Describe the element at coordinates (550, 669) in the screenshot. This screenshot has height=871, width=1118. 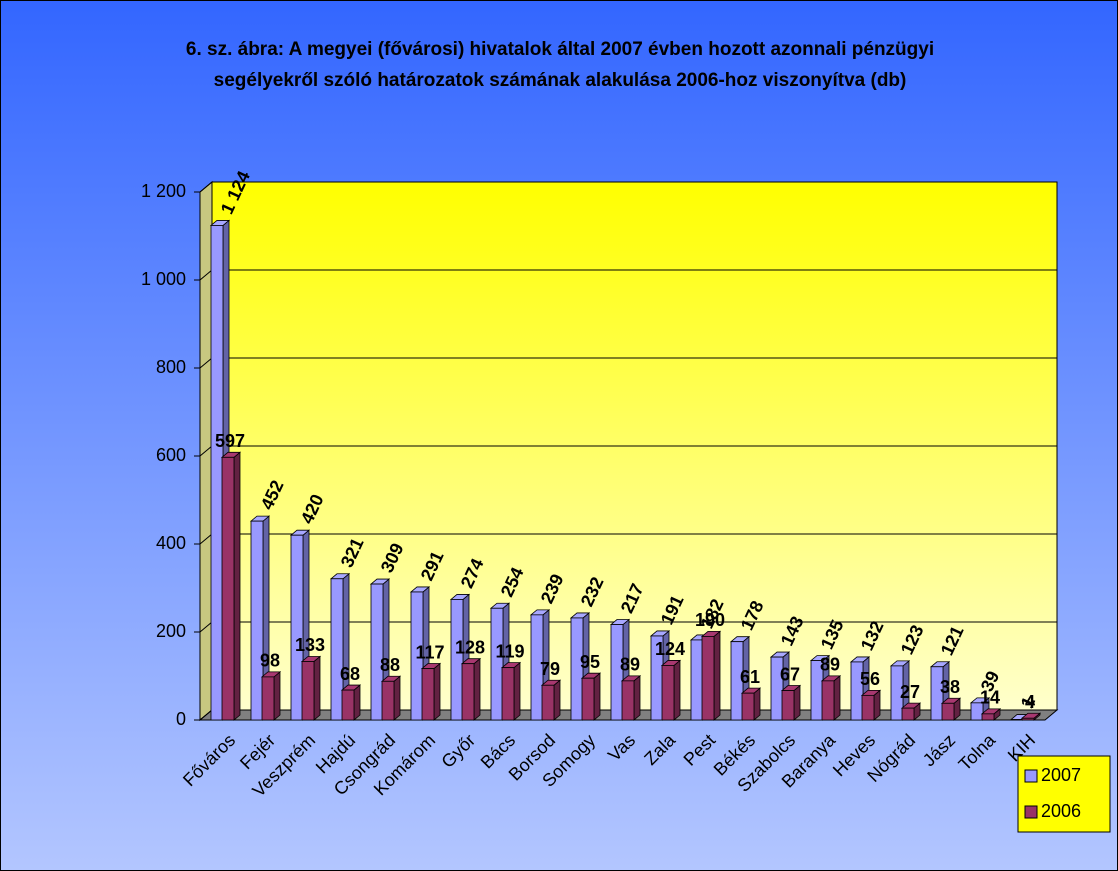
I see `value-label: 79` at that location.